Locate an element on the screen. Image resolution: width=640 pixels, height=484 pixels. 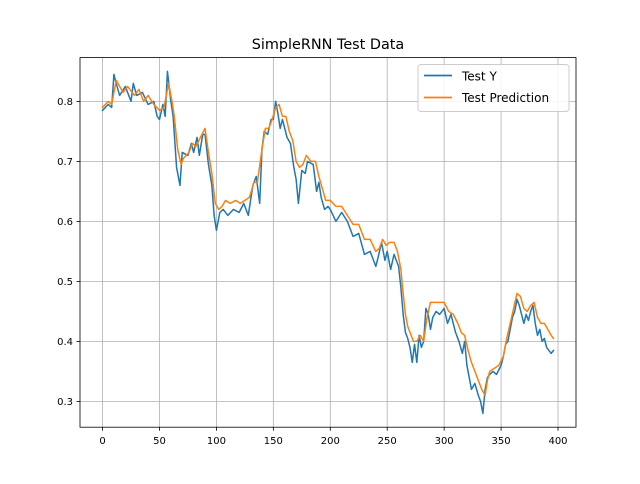
y-axis: 0.3 0.4 0.5 0.6 0.7 0.8 is located at coordinates (68, 252).